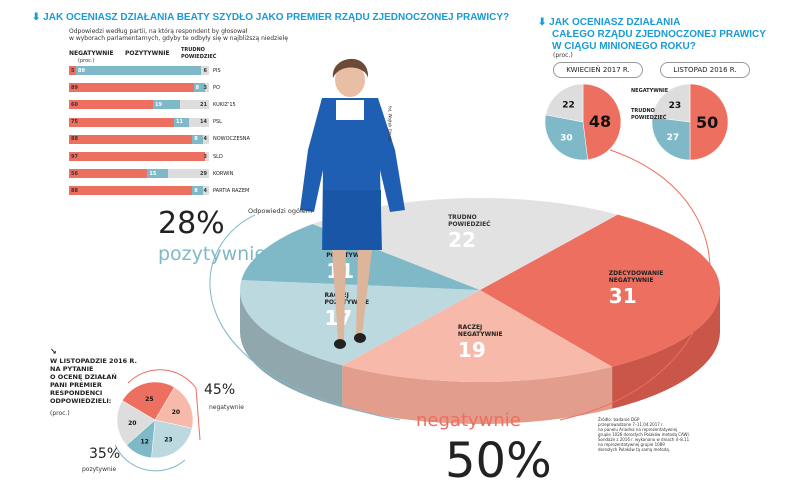 Image resolution: width=805 pixels, height=495 pixels. I want to click on negative-word: negatywnie, so click(468, 420).